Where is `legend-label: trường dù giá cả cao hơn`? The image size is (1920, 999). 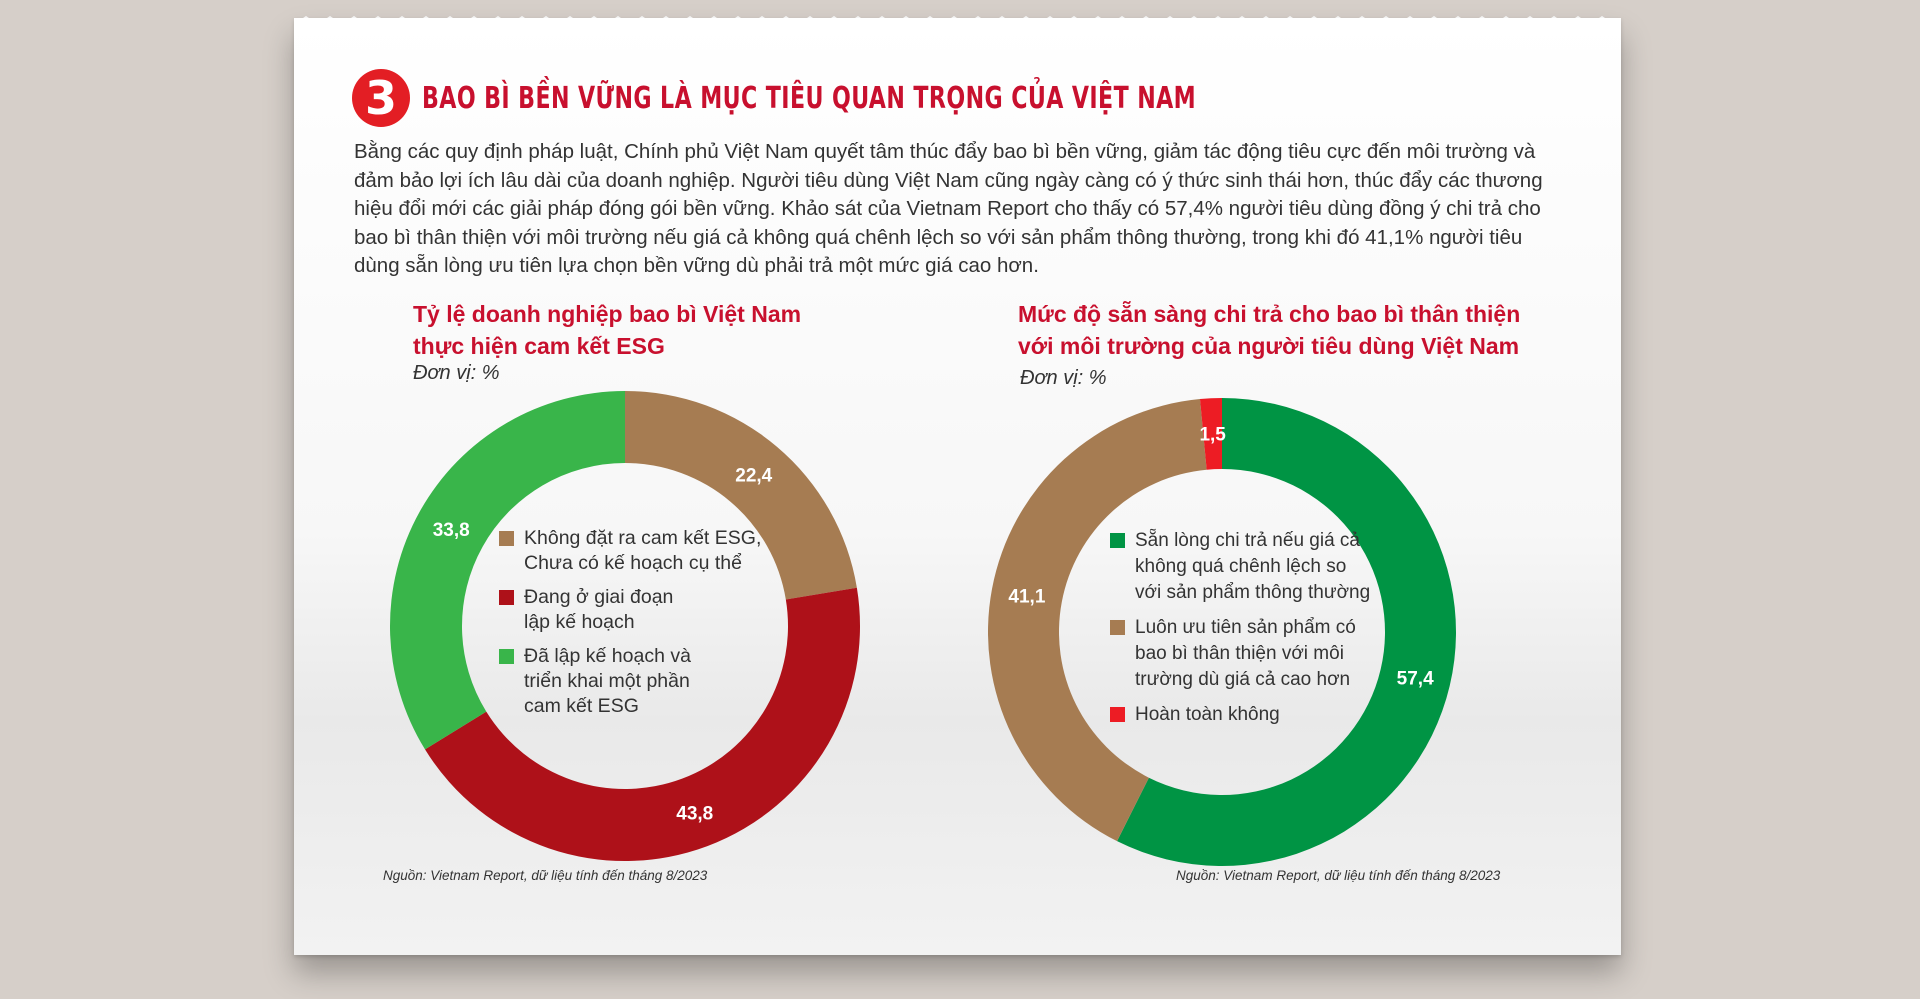
legend-label: trường dù giá cả cao hơn is located at coordinates (1243, 679).